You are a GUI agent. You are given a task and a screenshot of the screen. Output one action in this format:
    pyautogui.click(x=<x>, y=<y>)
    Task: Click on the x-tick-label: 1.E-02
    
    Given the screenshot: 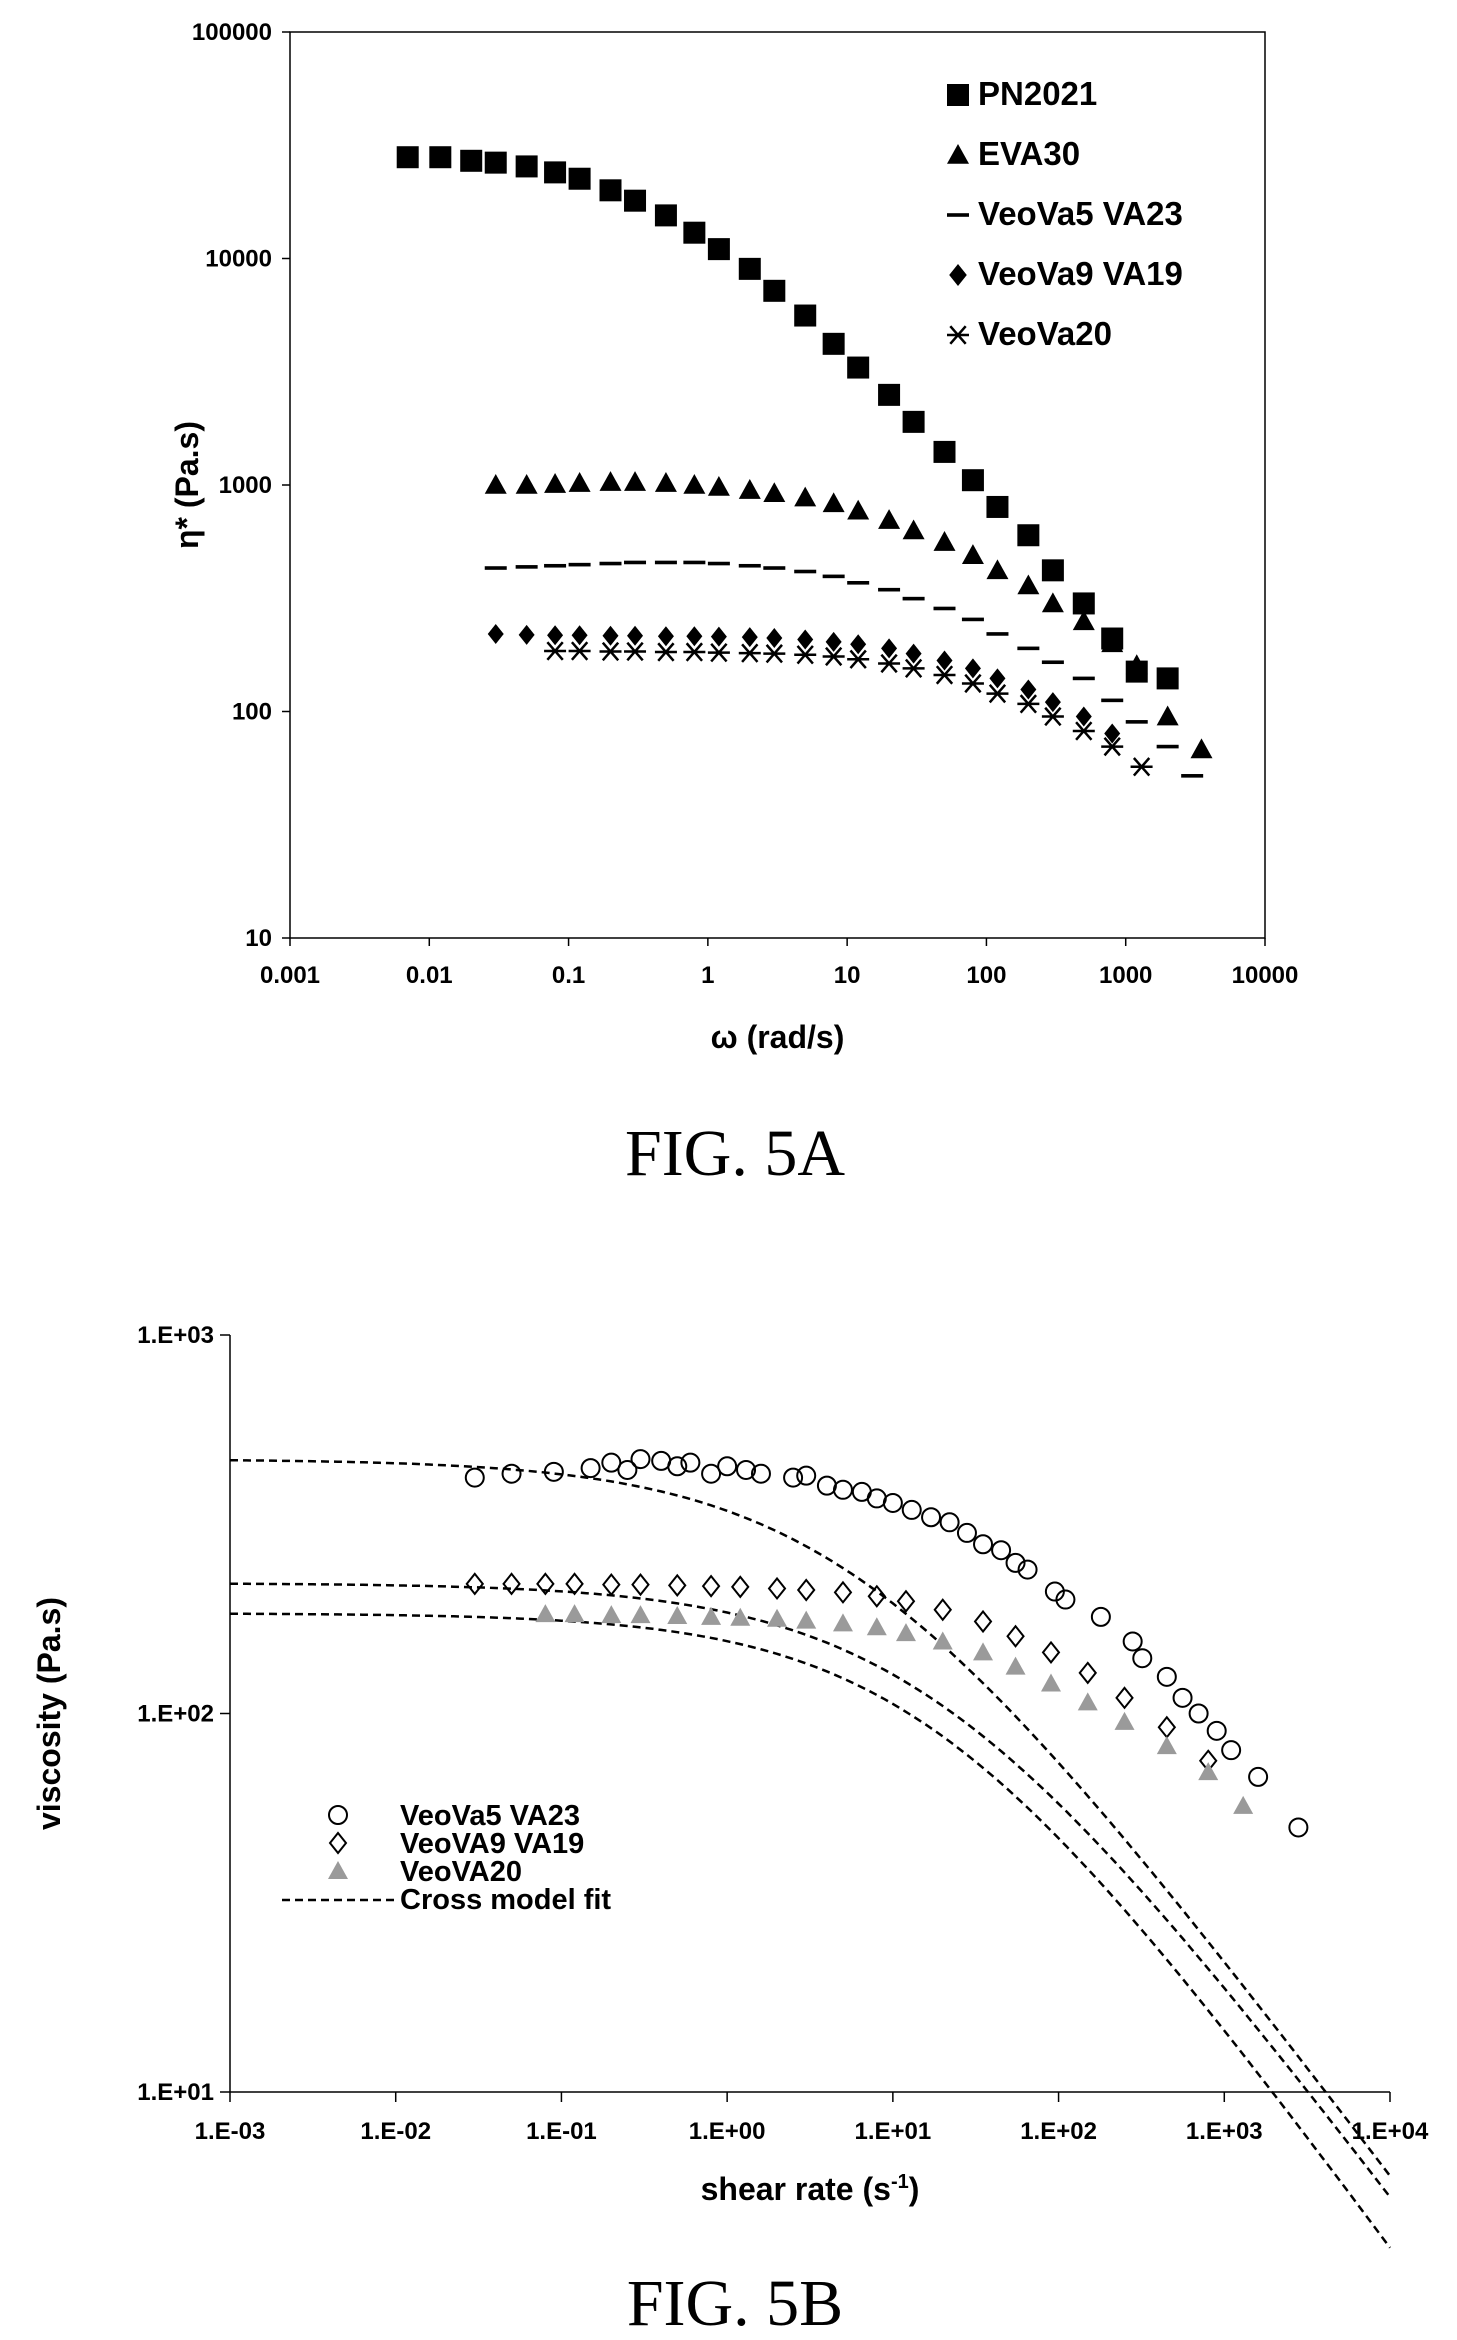 What is the action you would take?
    pyautogui.click(x=395, y=2131)
    